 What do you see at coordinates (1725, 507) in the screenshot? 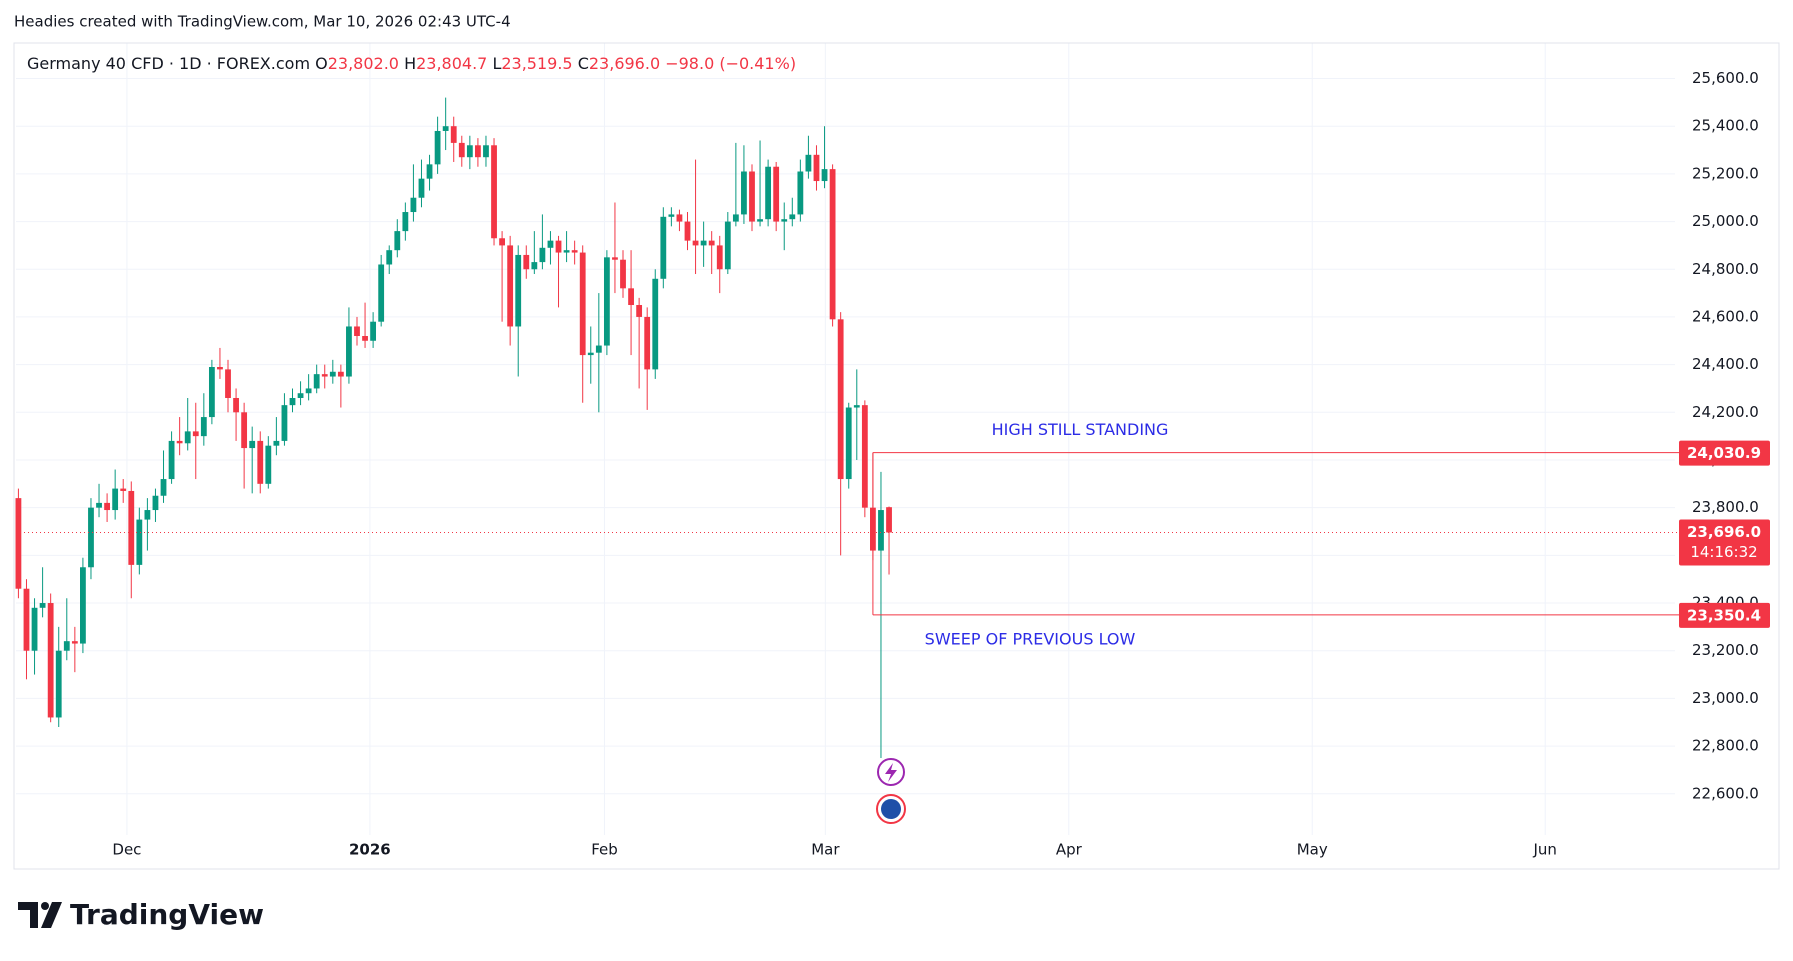
I see `y-tick-label: 23,800.0` at bounding box center [1725, 507].